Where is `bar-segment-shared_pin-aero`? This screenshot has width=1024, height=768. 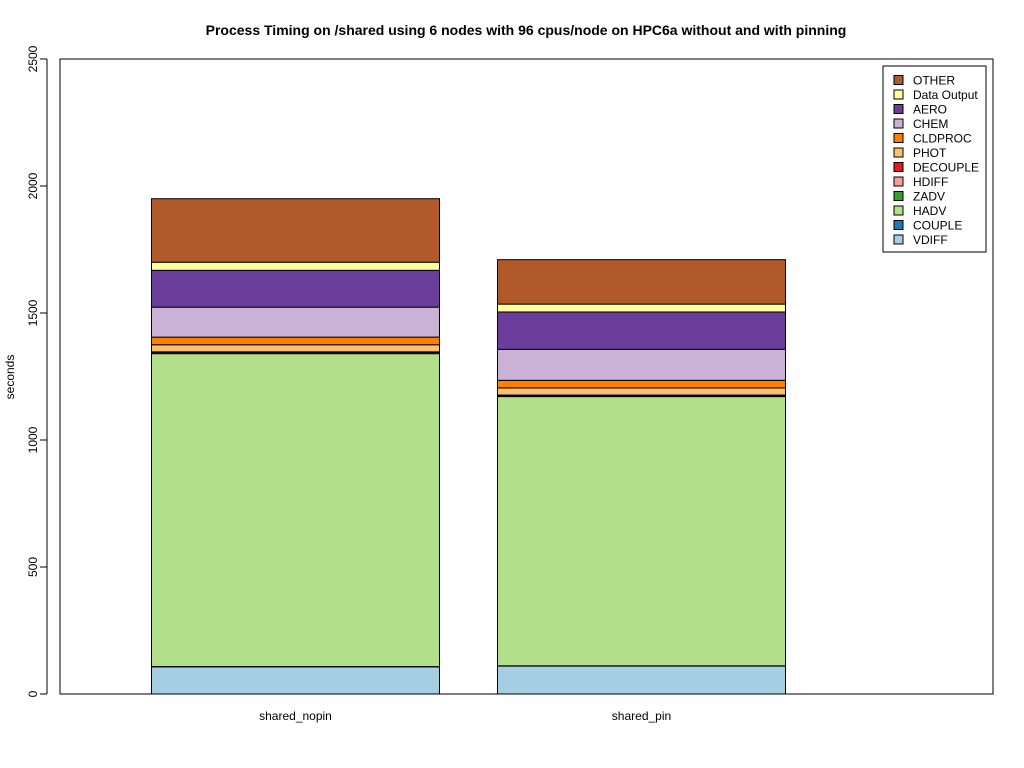 bar-segment-shared_pin-aero is located at coordinates (641, 330).